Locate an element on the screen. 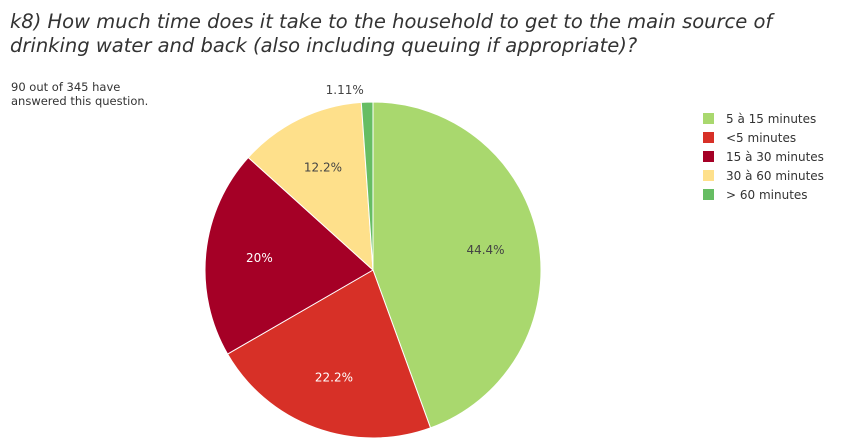 The height and width of the screenshot is (447, 850). pie-slice-5-15-minutes is located at coordinates (457, 265).